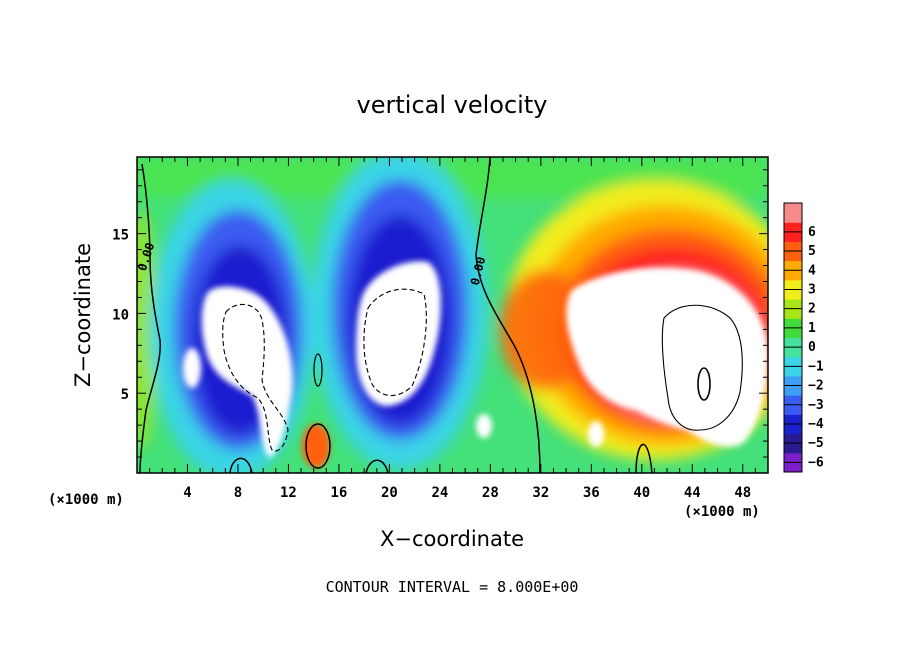  Describe the element at coordinates (338, 493) in the screenshot. I see `x-tick-label: 16` at that location.